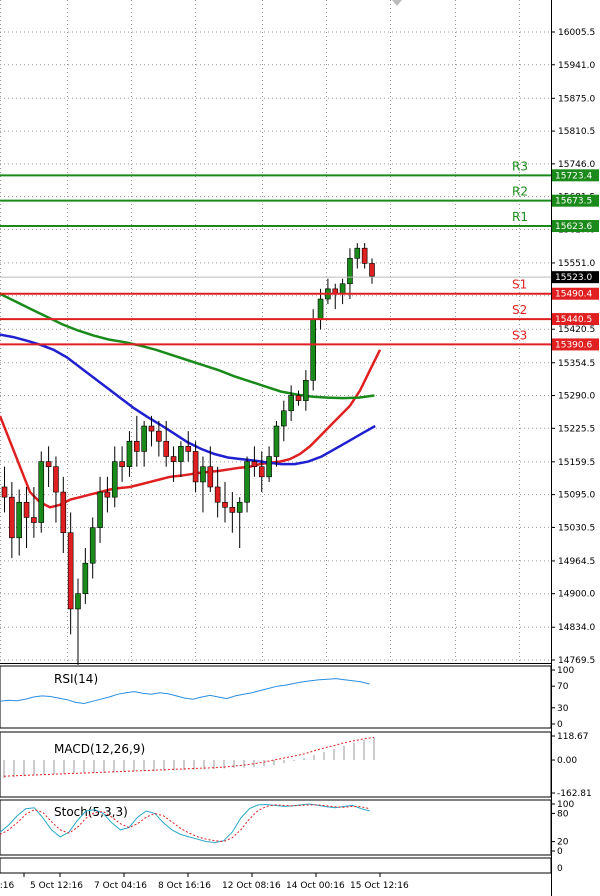 This screenshot has height=896, width=600. What do you see at coordinates (563, 814) in the screenshot?
I see `indicator-scale-label-2-1: 80` at bounding box center [563, 814].